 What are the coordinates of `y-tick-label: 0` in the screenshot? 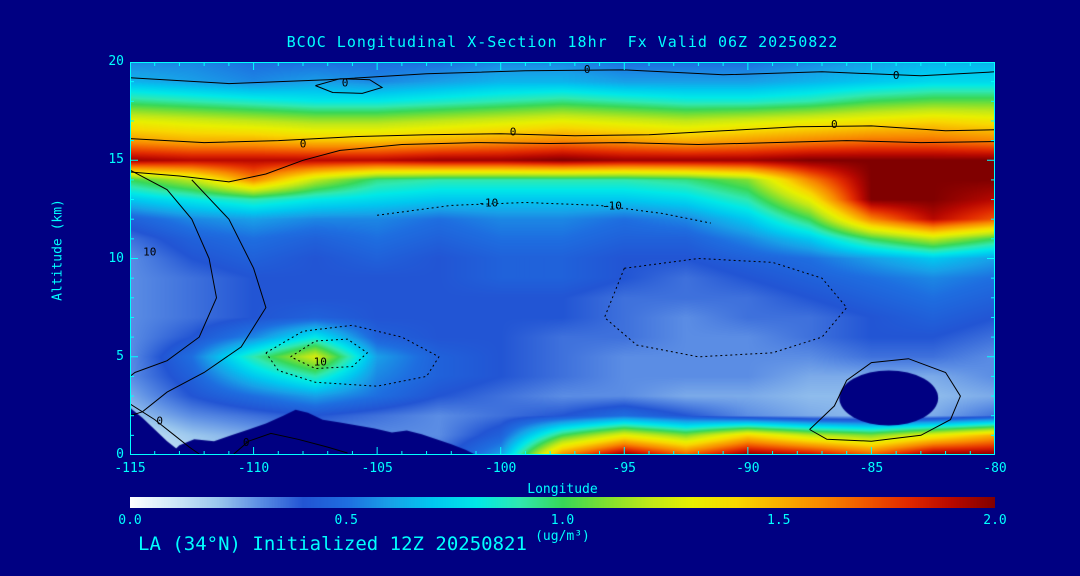 It's located at (120, 454).